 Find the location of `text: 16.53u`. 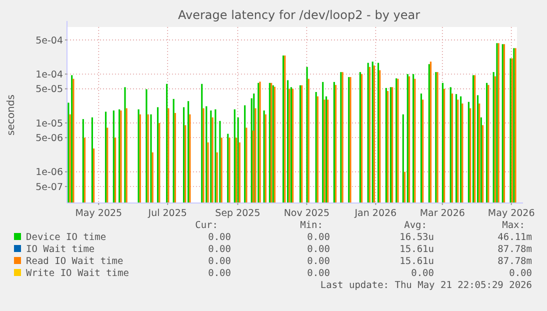

text: 16.53u is located at coordinates (417, 237).